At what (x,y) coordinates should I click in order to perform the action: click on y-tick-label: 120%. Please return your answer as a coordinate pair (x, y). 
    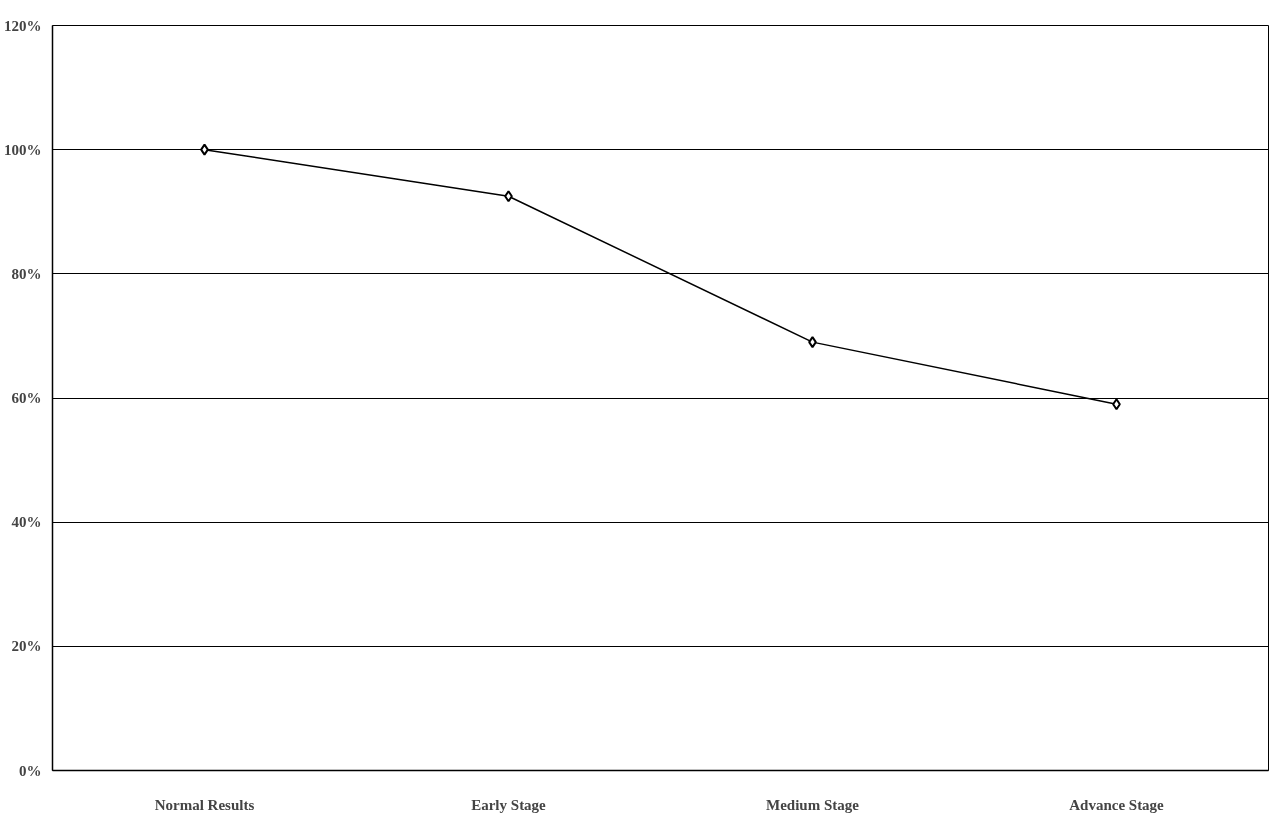
    Looking at the image, I should click on (23, 25).